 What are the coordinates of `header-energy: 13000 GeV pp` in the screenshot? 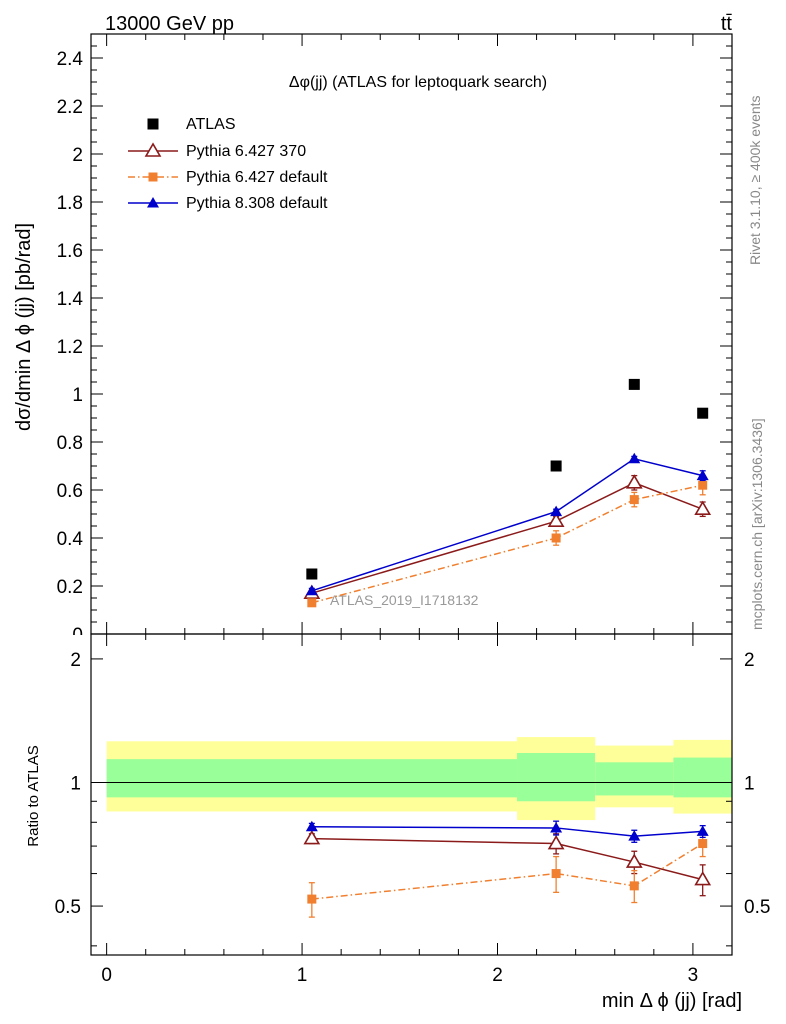 It's located at (169, 24).